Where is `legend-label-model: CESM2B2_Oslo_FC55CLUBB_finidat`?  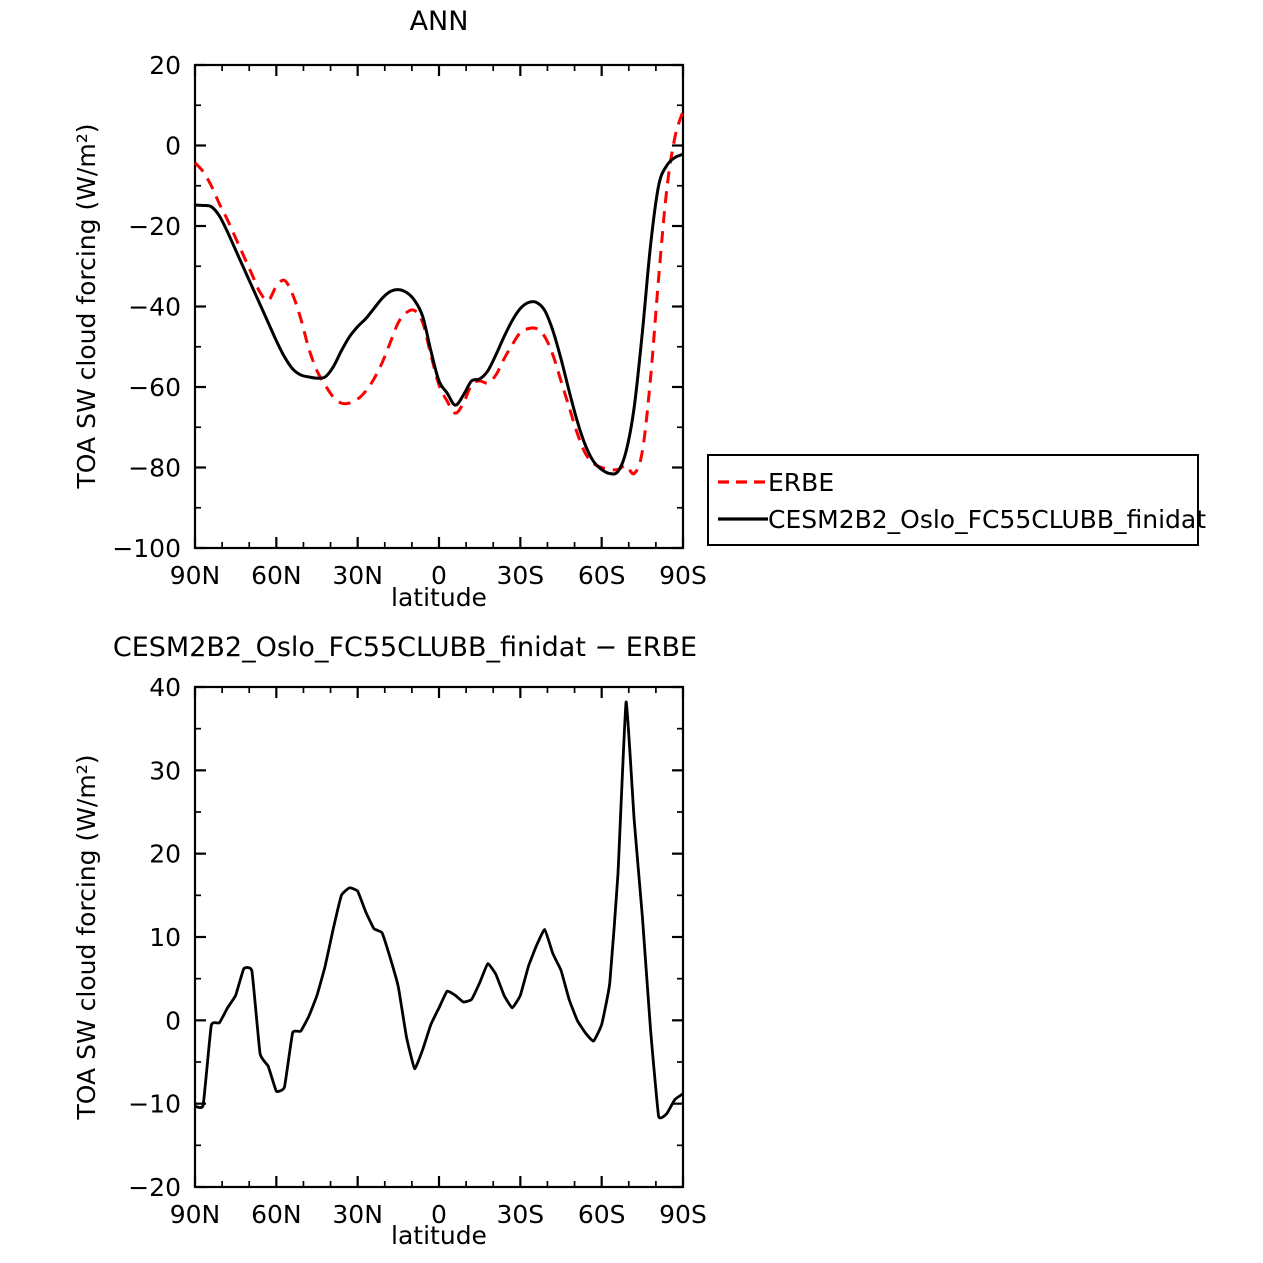
legend-label-model: CESM2B2_Oslo_FC55CLUBB_finidat is located at coordinates (987, 519).